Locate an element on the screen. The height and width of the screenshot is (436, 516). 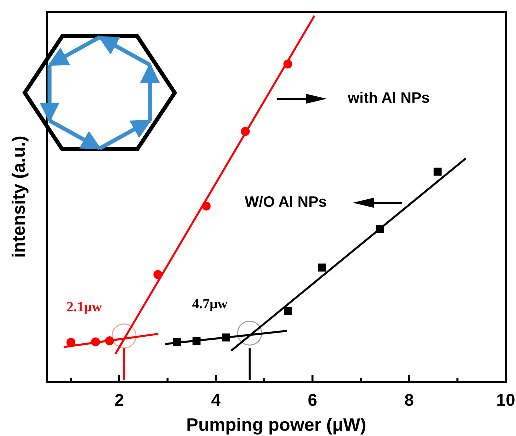
y-axis-title: intensity (a.u.) is located at coordinates (19, 197).